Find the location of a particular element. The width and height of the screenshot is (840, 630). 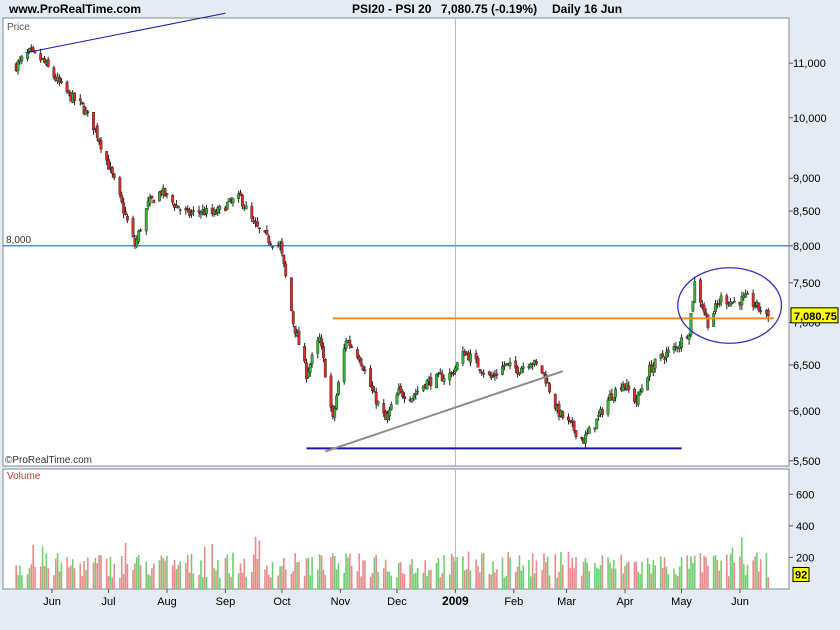

last-price-box is located at coordinates (814, 315).